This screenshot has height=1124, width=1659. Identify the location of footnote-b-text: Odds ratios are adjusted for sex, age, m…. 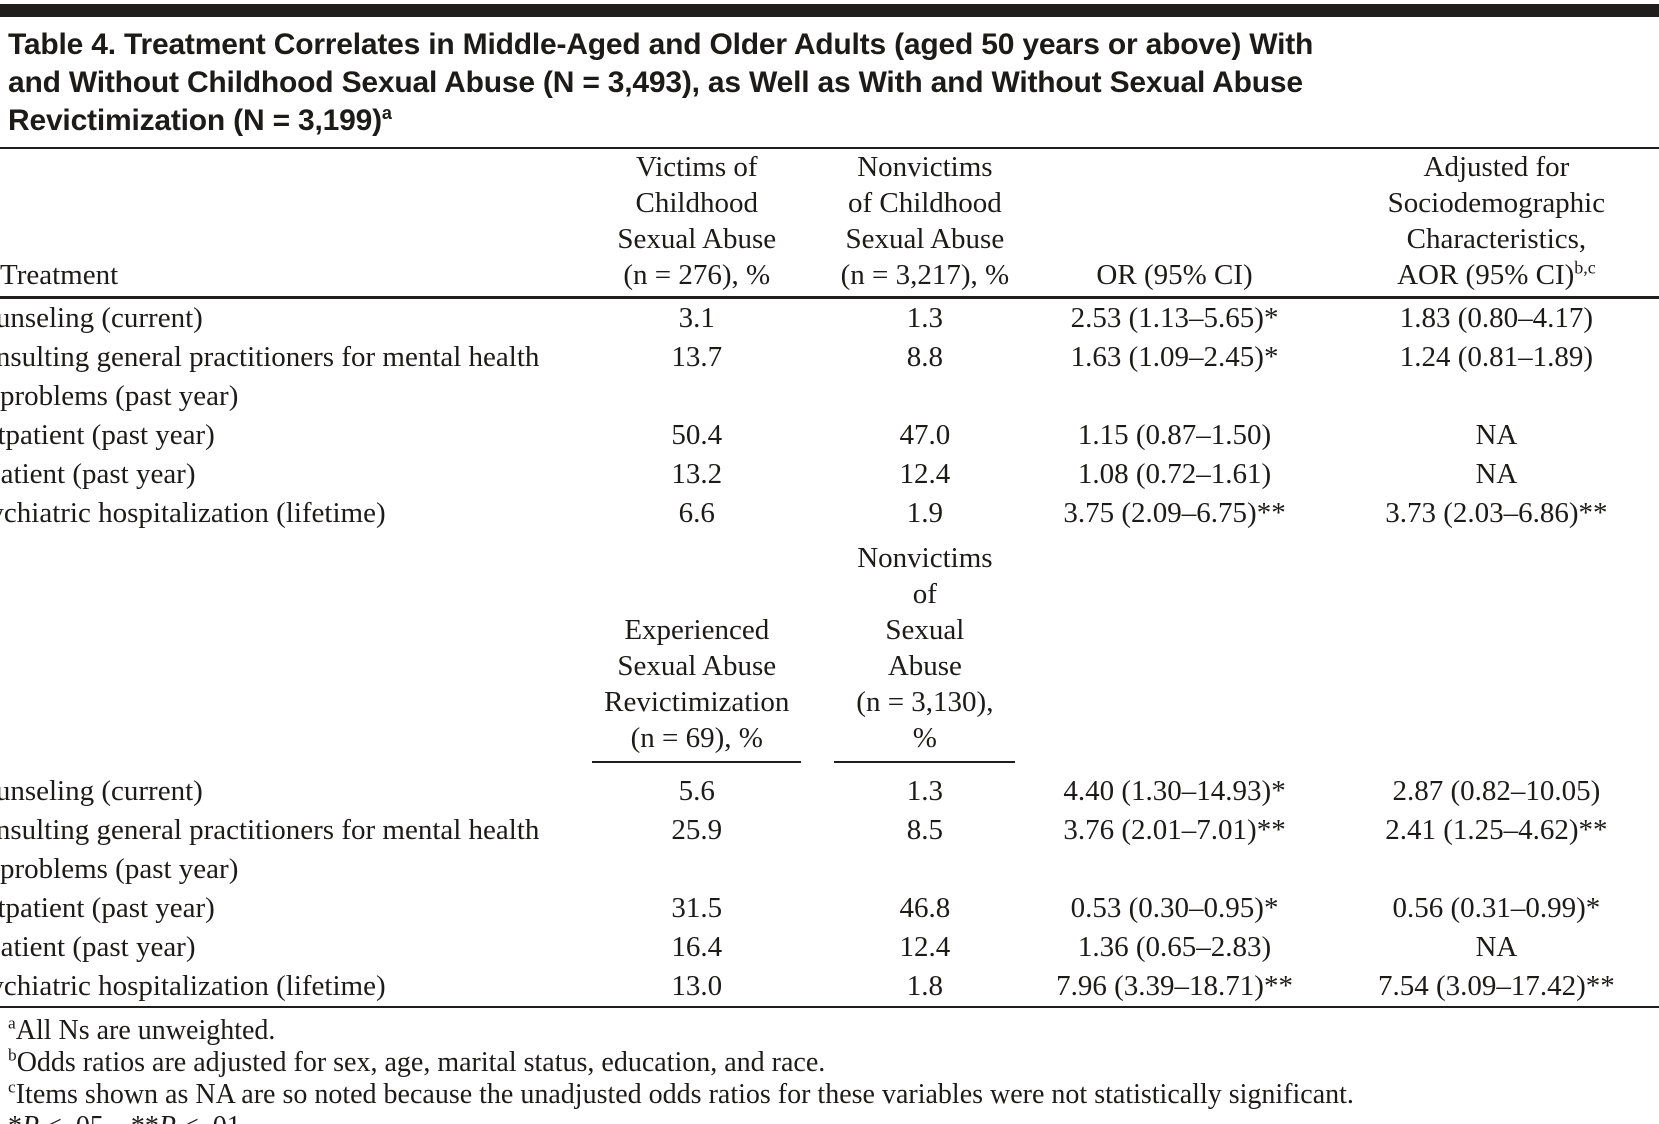
(421, 1062).